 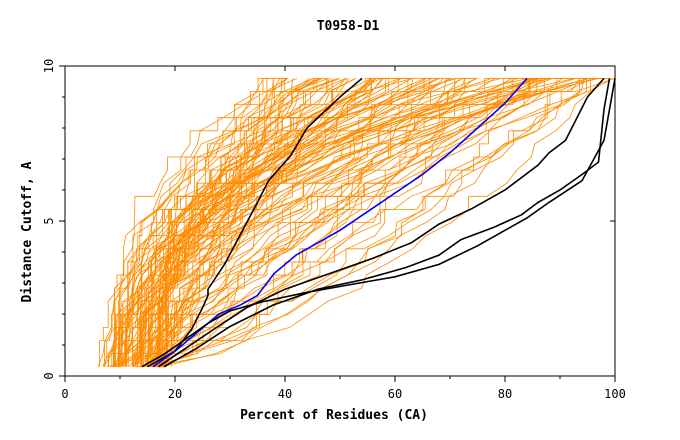 What do you see at coordinates (49, 66) in the screenshot?
I see `y-tick-label: 10` at bounding box center [49, 66].